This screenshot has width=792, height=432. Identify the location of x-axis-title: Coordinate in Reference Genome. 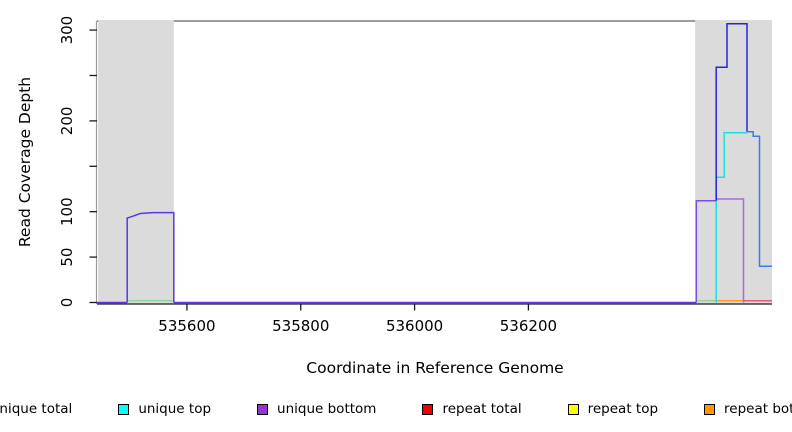
(434, 368).